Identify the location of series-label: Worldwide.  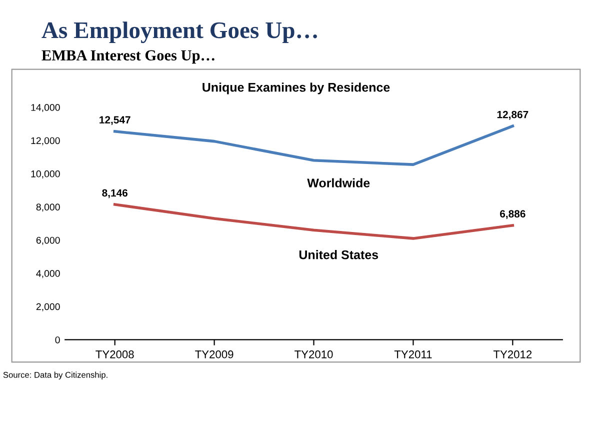
(338, 183).